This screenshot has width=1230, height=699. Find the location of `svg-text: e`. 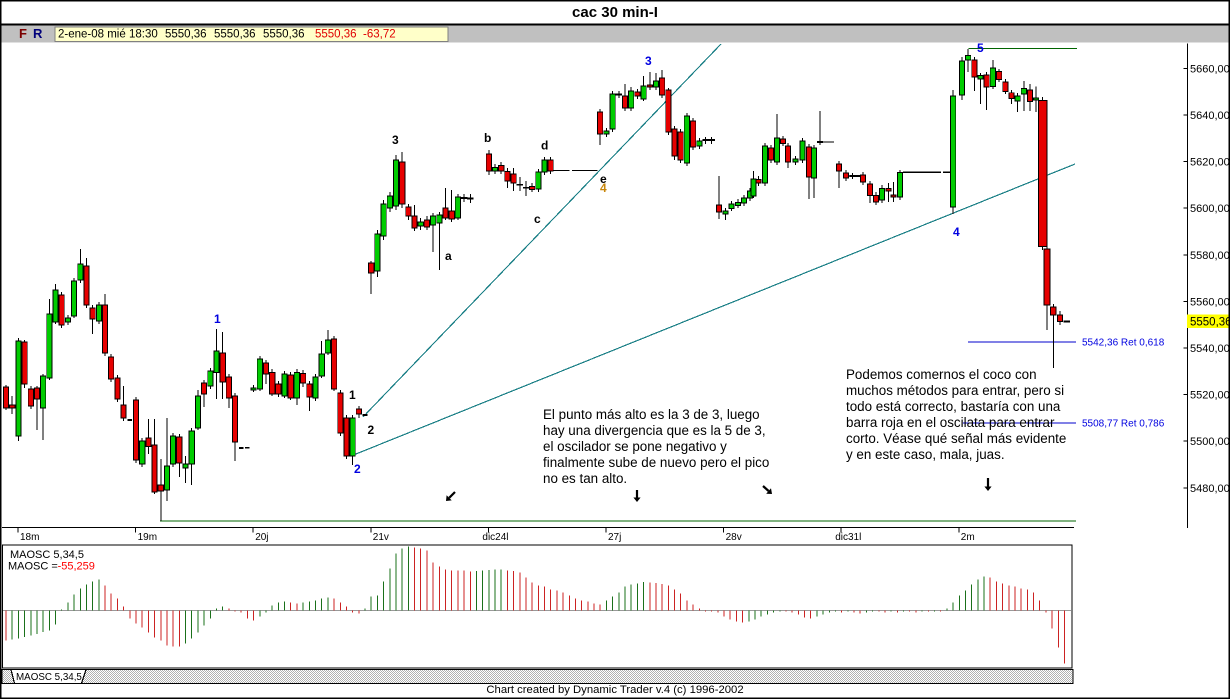

svg-text: e is located at coordinates (603, 179).